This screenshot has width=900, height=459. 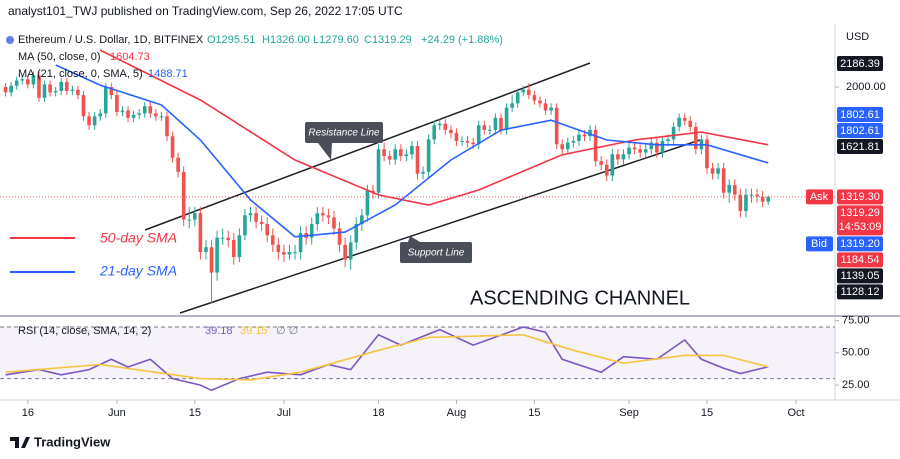 What do you see at coordinates (436, 252) in the screenshot?
I see `support-callout` at bounding box center [436, 252].